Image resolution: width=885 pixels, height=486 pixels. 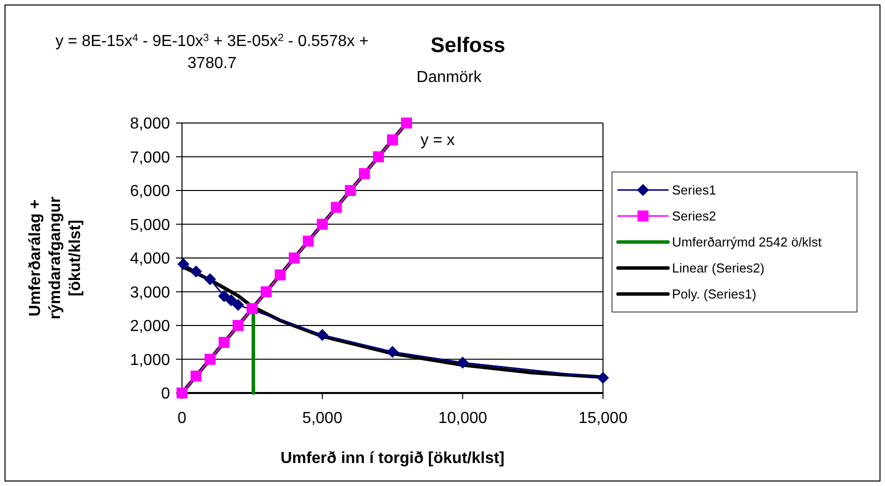 What do you see at coordinates (150, 191) in the screenshot?
I see `y-tick-label: 6,000` at bounding box center [150, 191].